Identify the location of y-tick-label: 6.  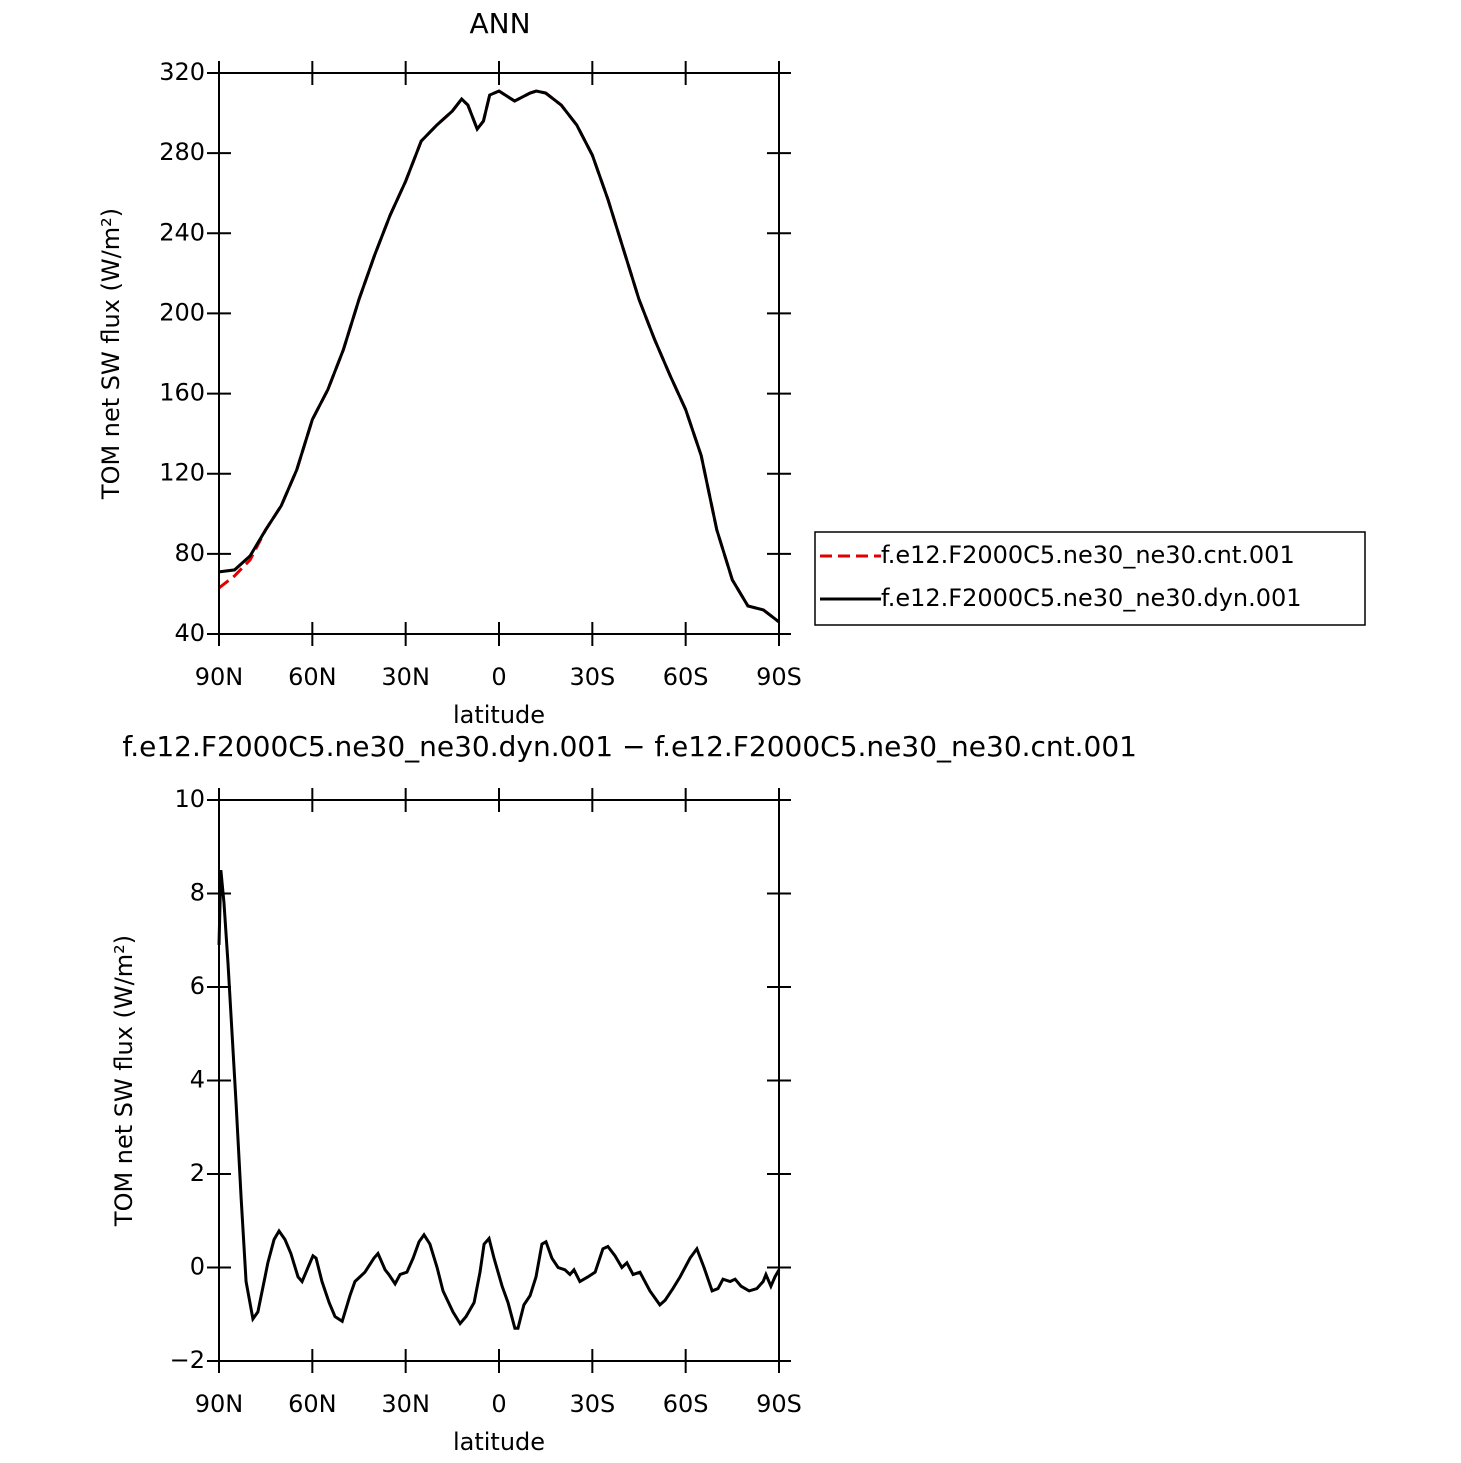
(197, 986).